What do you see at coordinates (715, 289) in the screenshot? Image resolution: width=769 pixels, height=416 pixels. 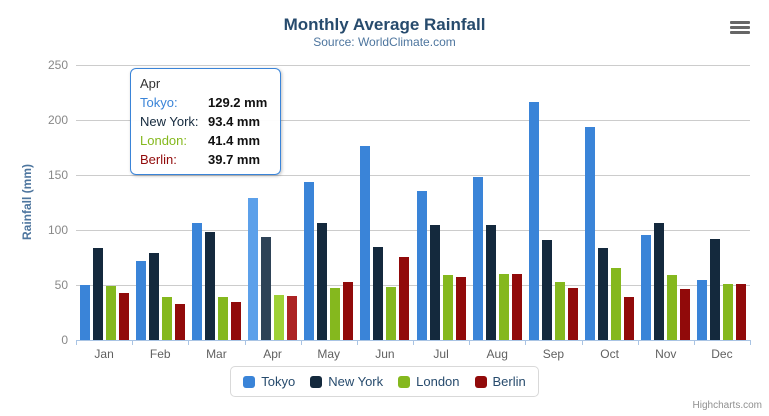 I see `column-new-york-dec` at bounding box center [715, 289].